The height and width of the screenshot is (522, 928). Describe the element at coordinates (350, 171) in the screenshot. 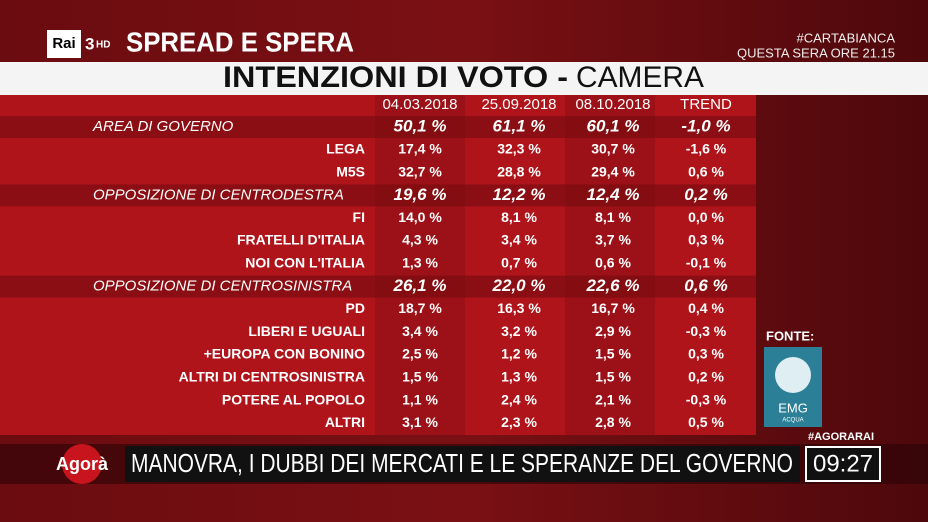

I see `party-label: M5S` at that location.